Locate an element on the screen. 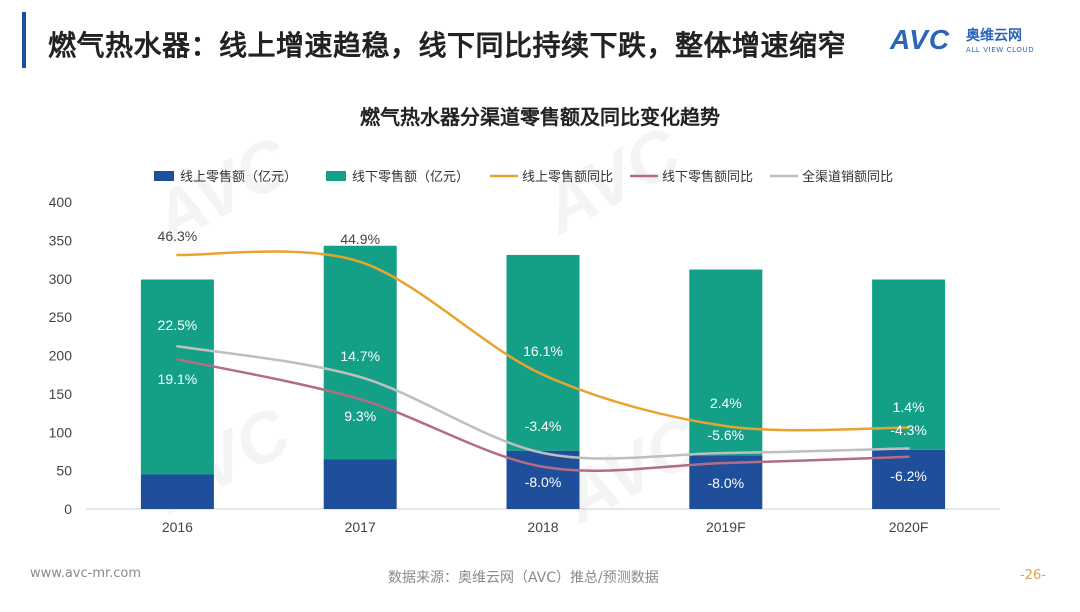  title-accent-bar is located at coordinates (24, 40).